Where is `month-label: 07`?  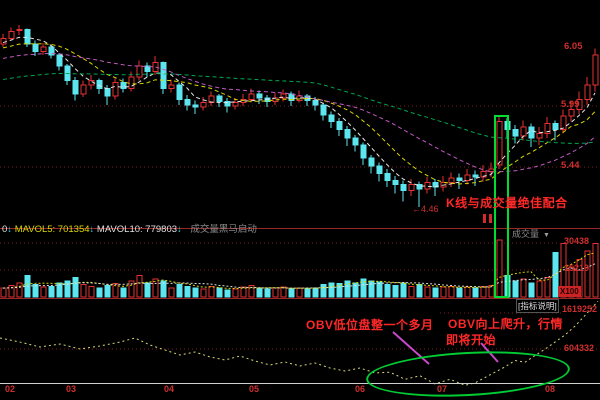 month-label: 07 is located at coordinates (442, 389).